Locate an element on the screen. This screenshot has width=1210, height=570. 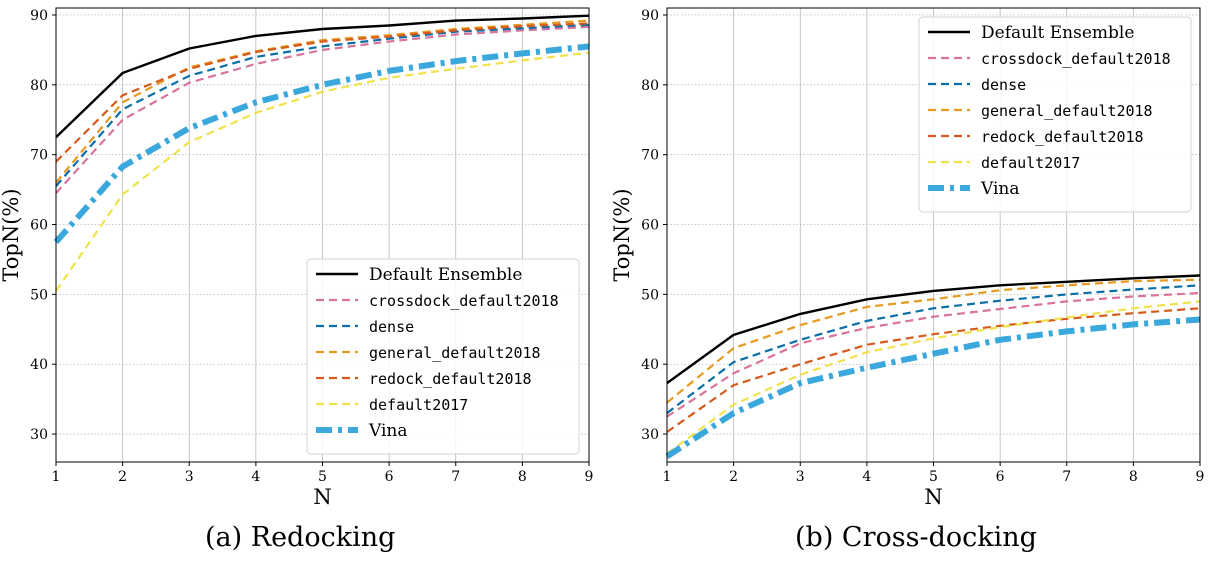
series-line-default2017 is located at coordinates (933, 377).